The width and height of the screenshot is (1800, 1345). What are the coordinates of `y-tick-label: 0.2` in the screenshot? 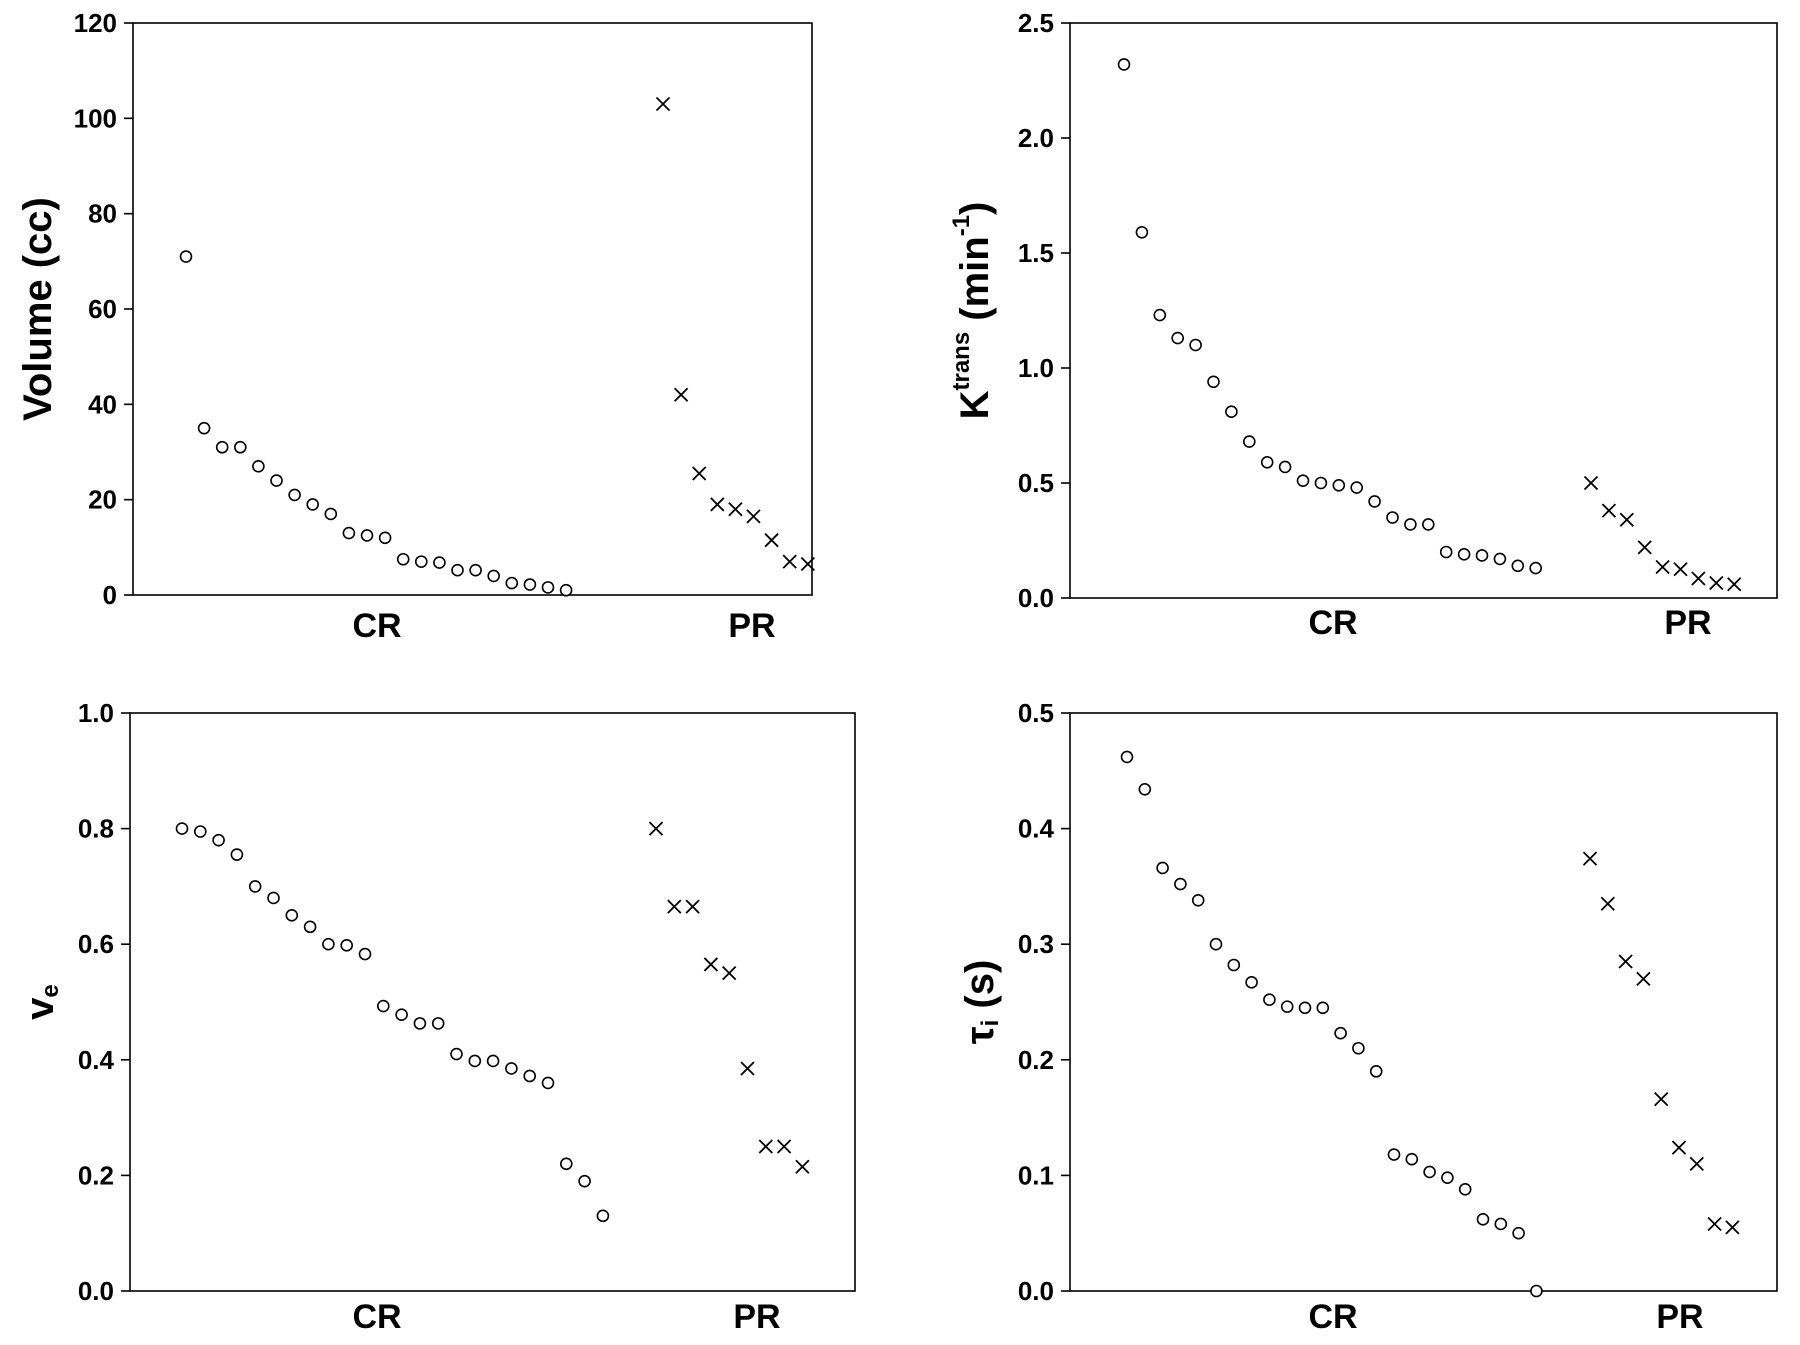 It's located at (96, 1175).